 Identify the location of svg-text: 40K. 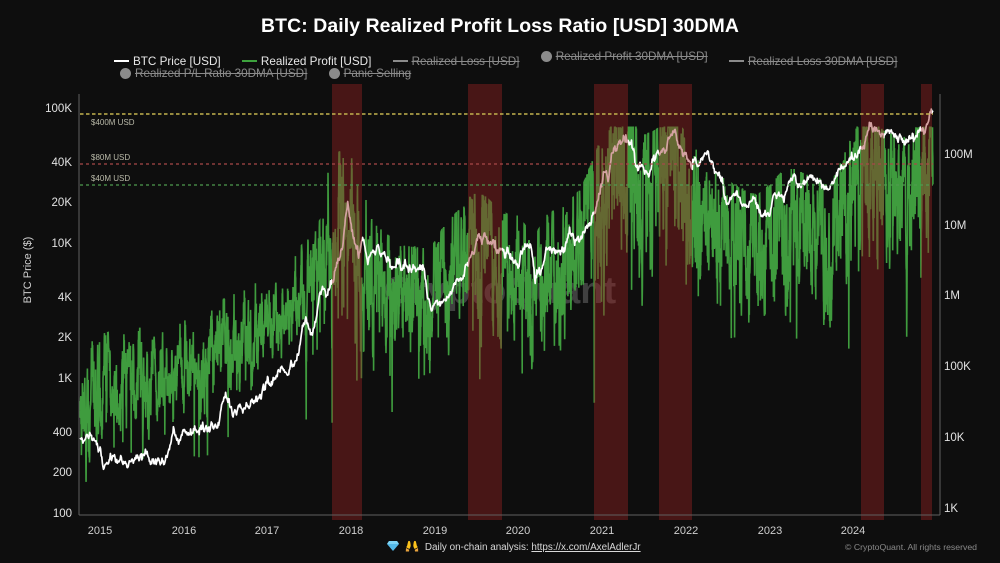
(62, 163).